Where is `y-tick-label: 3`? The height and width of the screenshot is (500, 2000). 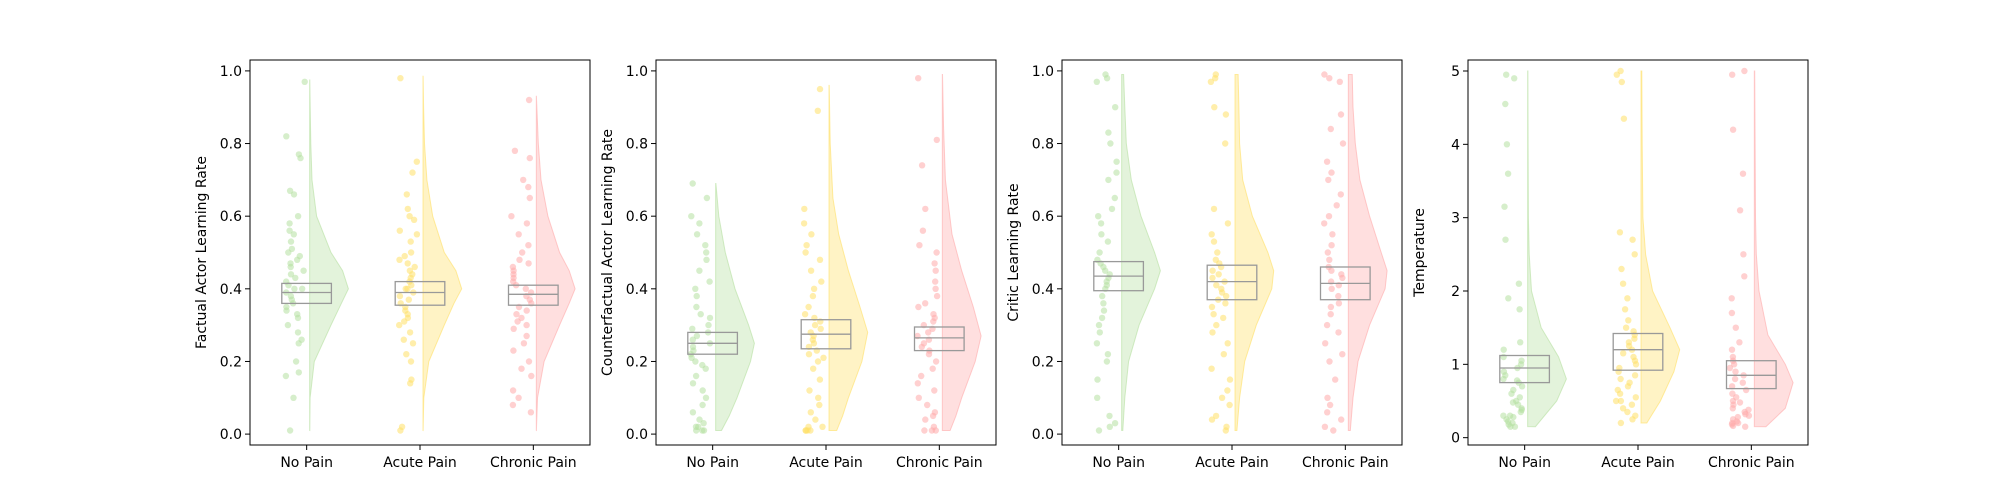 y-tick-label: 3 is located at coordinates (1455, 219).